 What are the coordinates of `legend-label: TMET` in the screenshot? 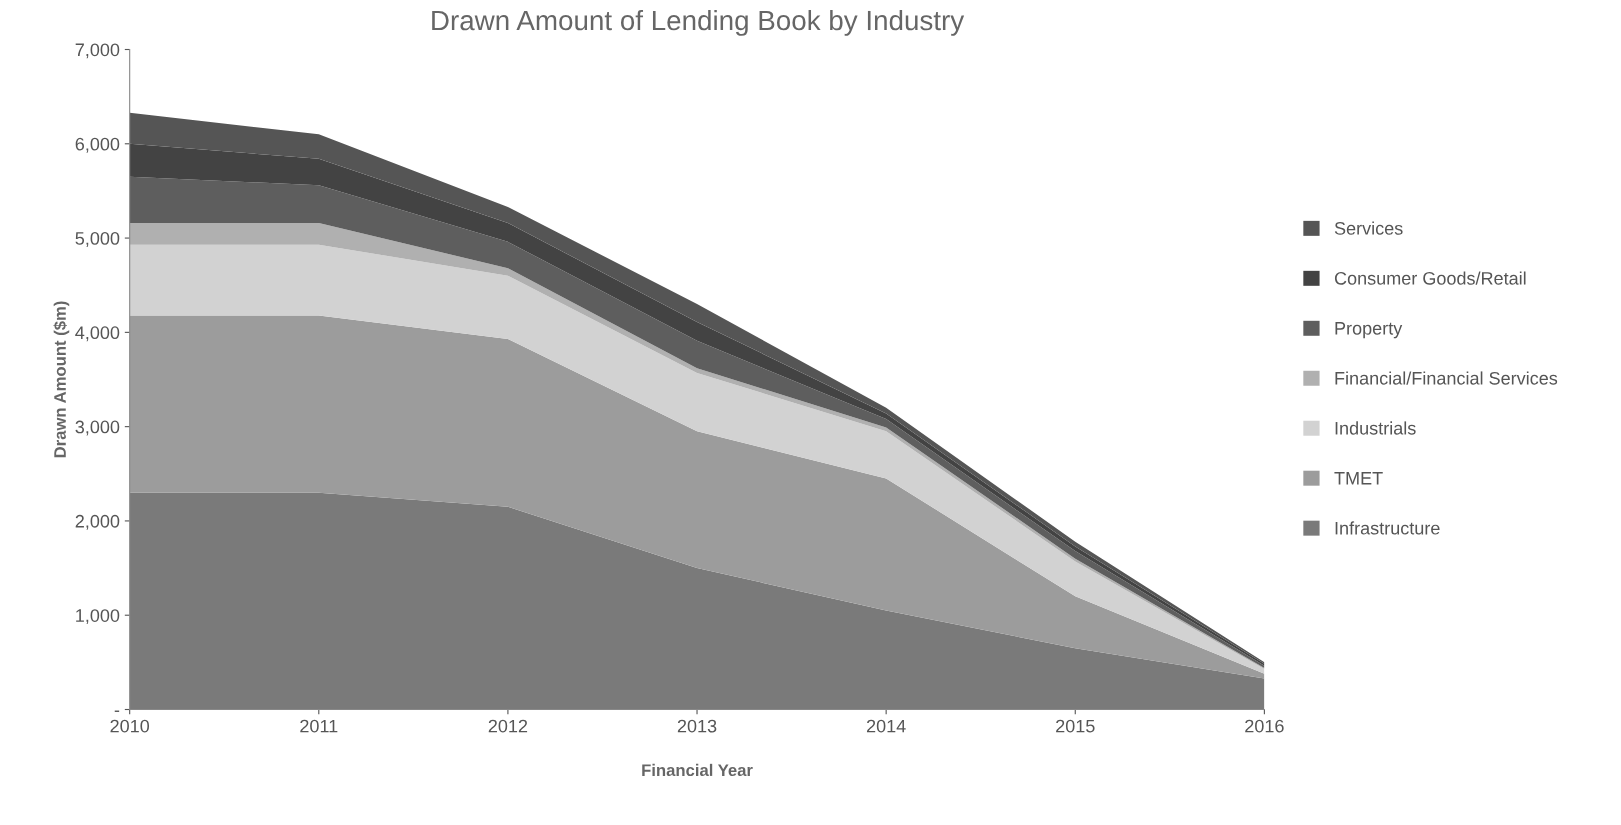 It's located at (1358, 478).